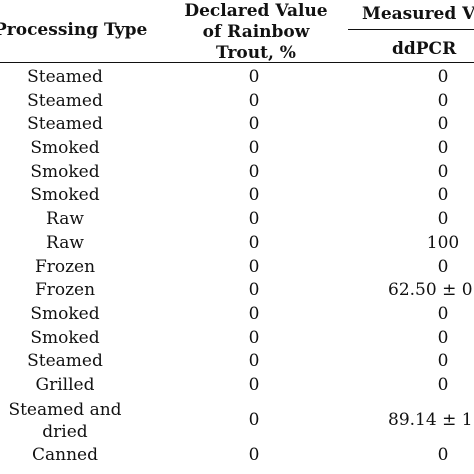  I want to click on header-declared-value: Declared Value of Rainbow Trout, %, so click(256, 32).